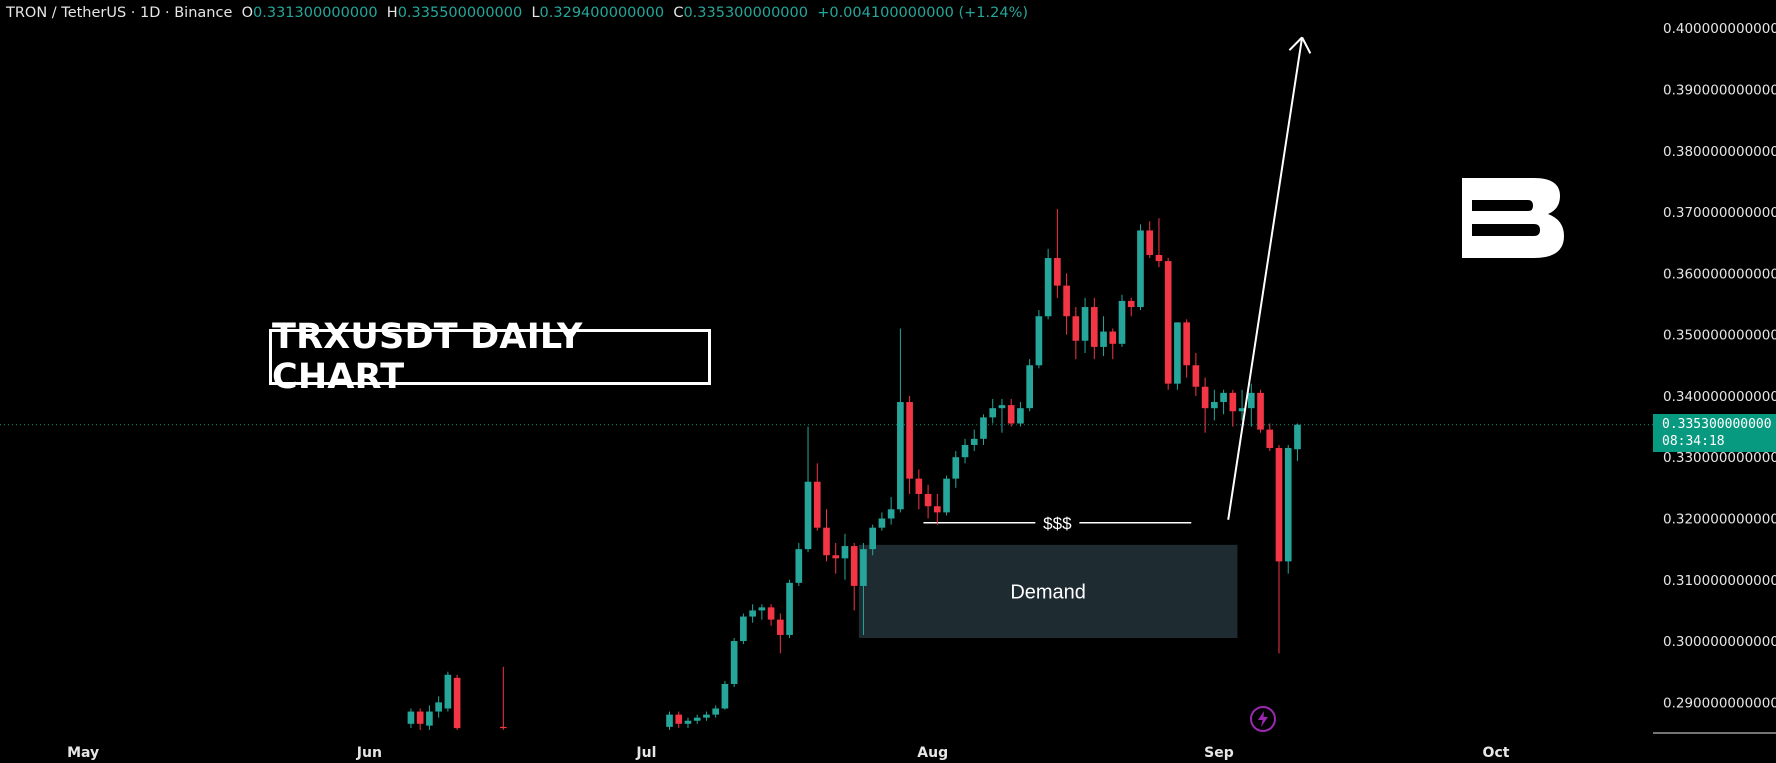 This screenshot has height=763, width=1776. I want to click on price-tick-label: 0.330000000000, so click(1719, 458).